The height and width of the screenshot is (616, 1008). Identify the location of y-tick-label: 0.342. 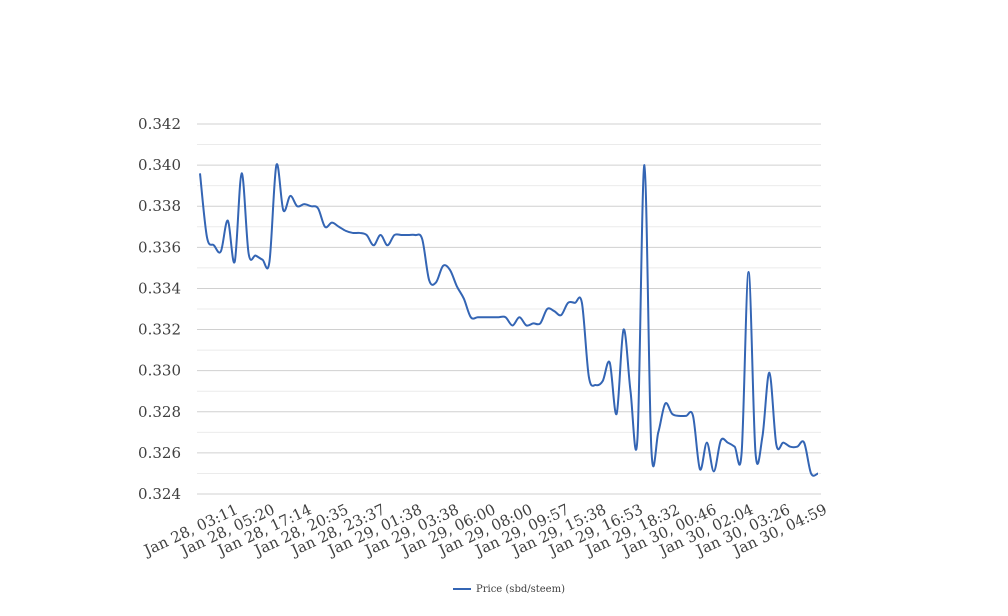
(159, 124).